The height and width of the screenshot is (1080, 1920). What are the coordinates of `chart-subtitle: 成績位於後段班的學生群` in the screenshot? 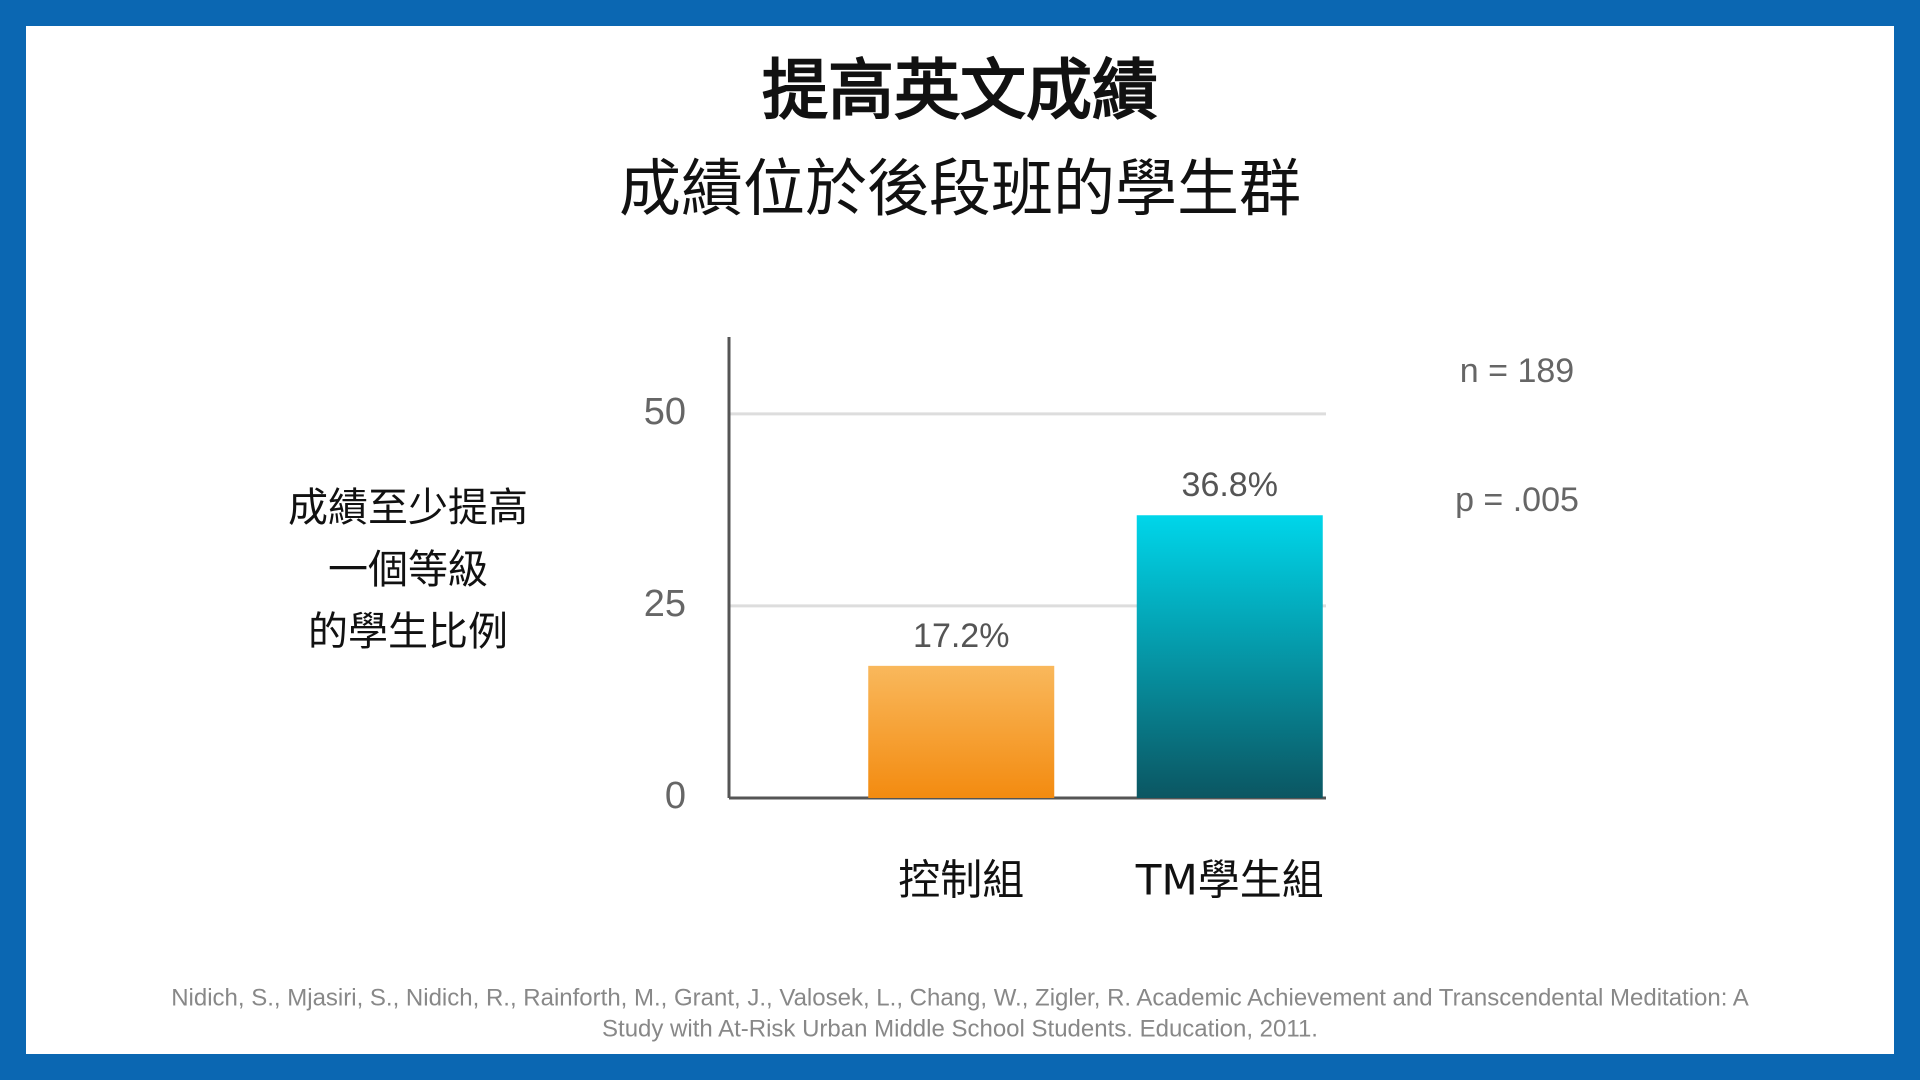 It's located at (960, 188).